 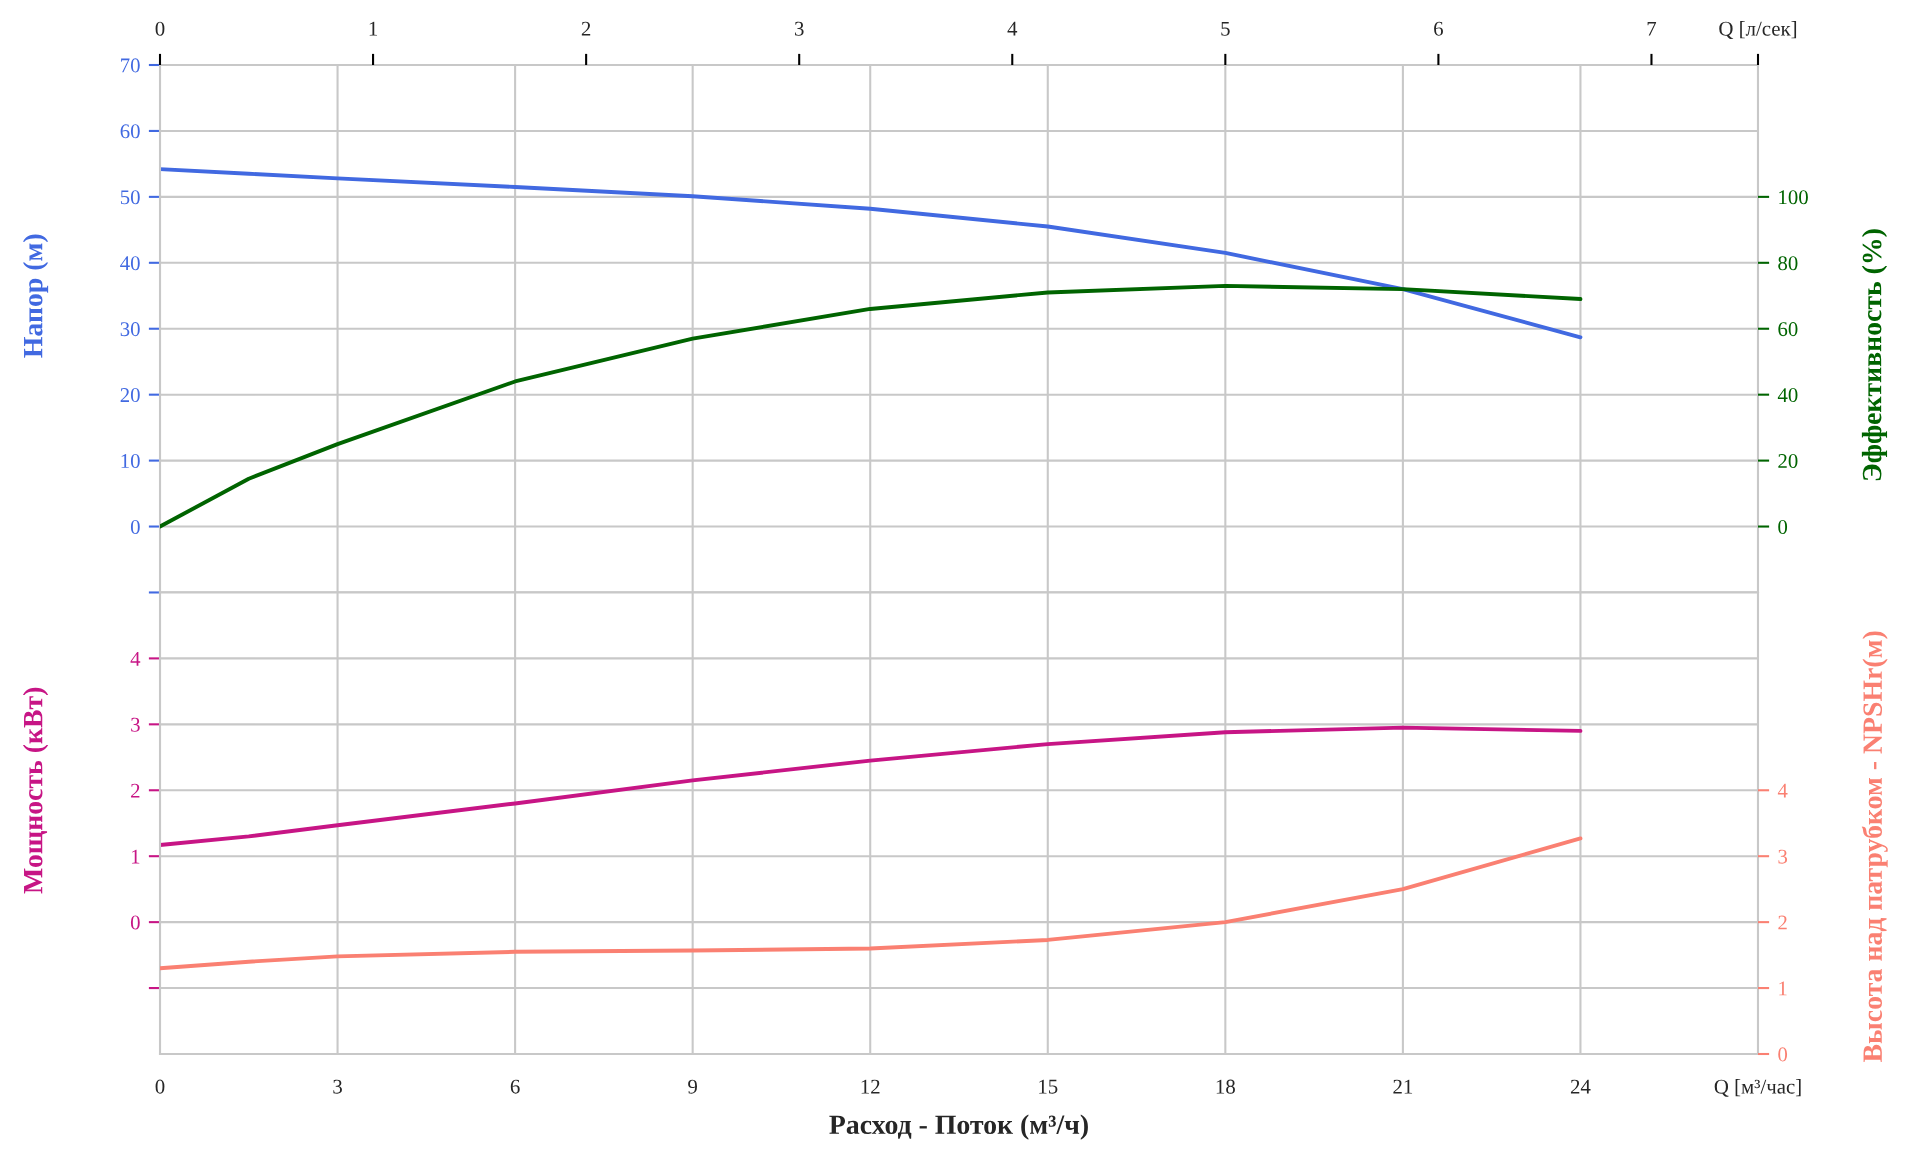 I want to click on x-tick-label: 6, so click(x=515, y=1086).